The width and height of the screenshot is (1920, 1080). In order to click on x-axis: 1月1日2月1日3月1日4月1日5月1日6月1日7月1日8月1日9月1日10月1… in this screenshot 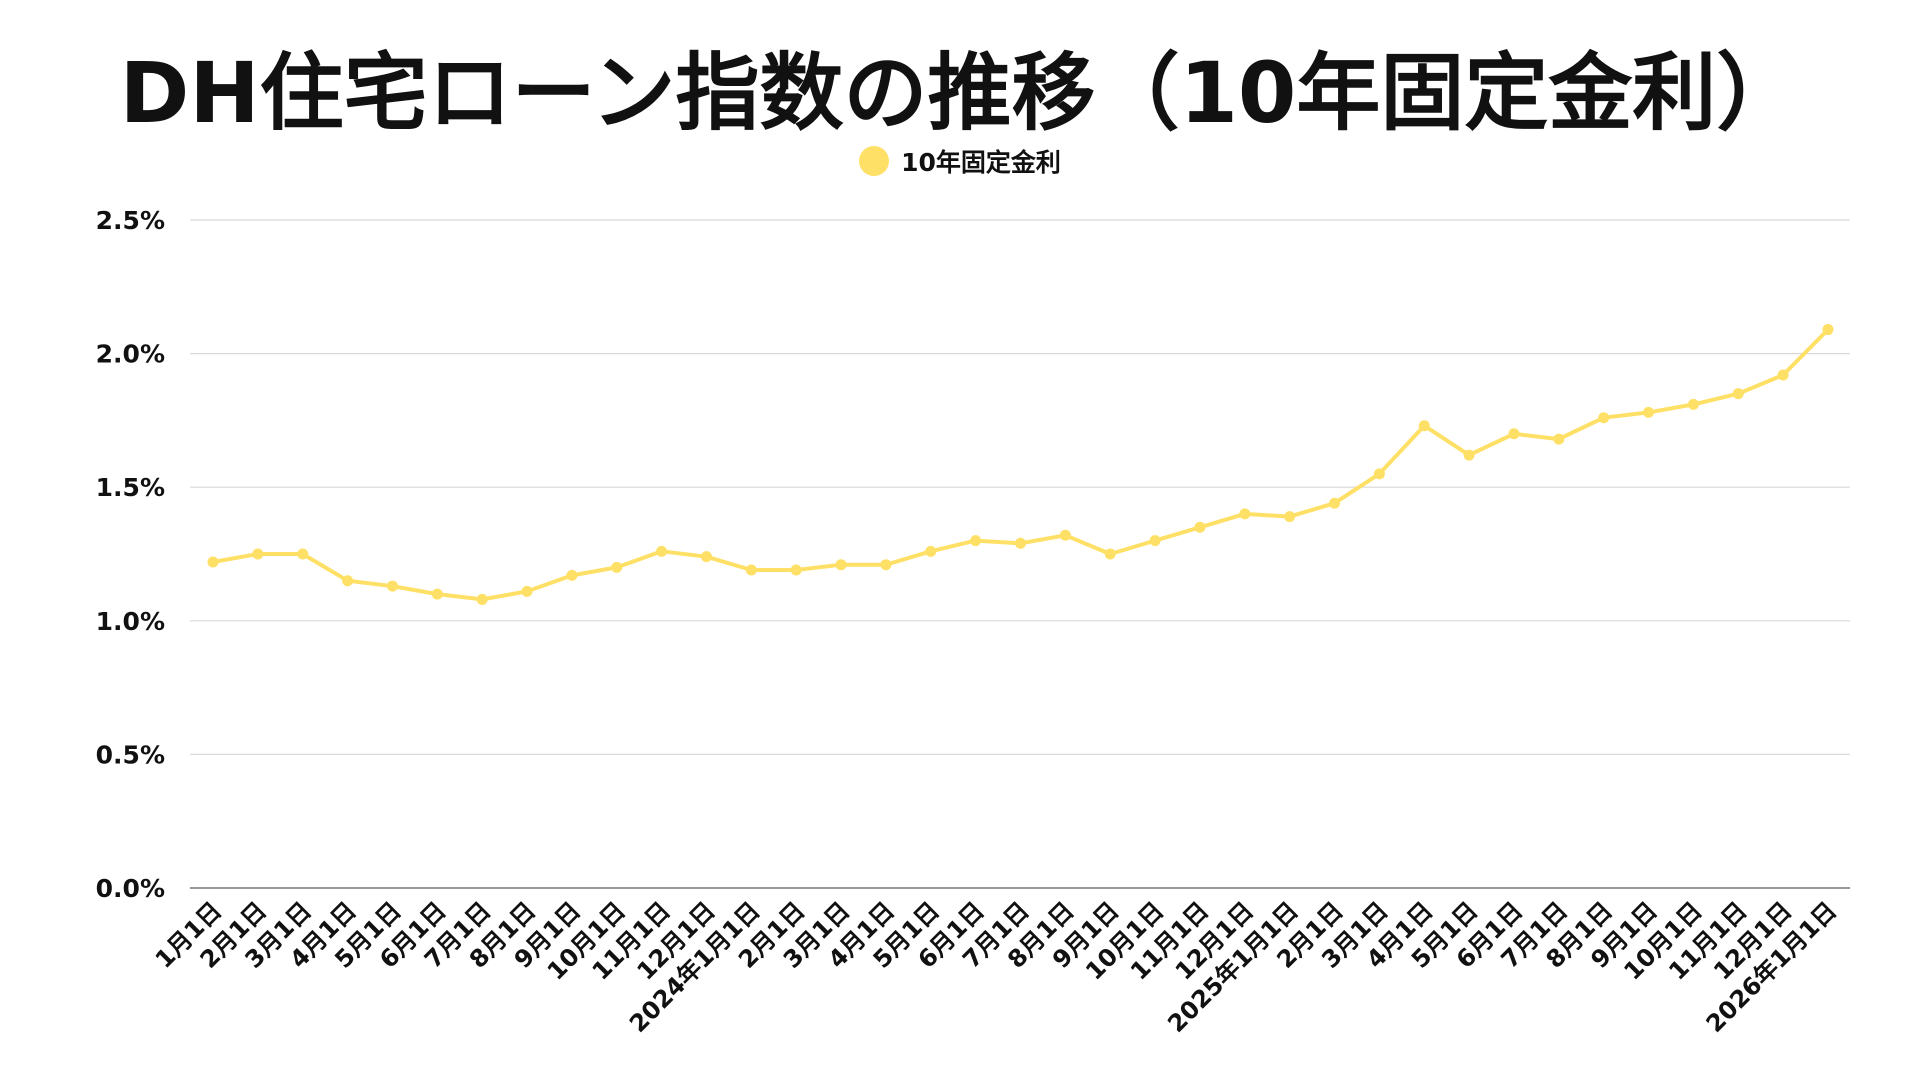, I will do `click(996, 967)`.